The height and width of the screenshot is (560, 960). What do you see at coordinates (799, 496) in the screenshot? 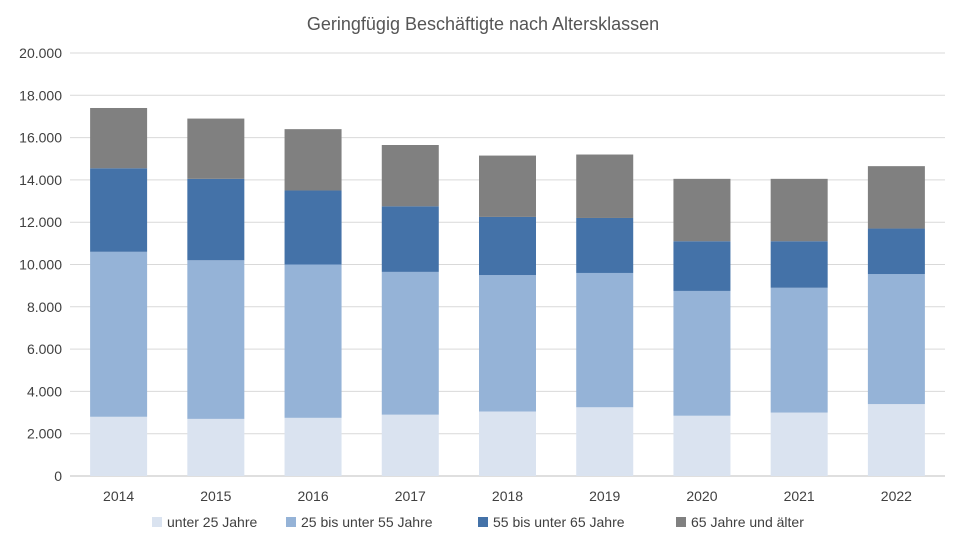
I see `x-tick-label: 2021` at bounding box center [799, 496].